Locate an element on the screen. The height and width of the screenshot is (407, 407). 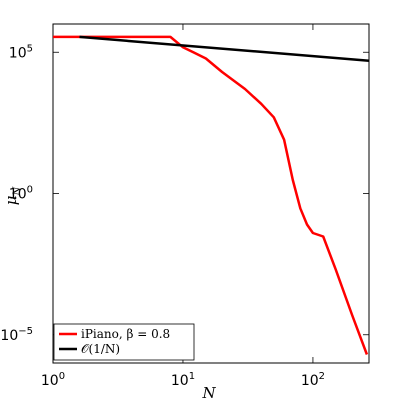
y-tick-label: 10⁻⁵ is located at coordinates (16, 335).